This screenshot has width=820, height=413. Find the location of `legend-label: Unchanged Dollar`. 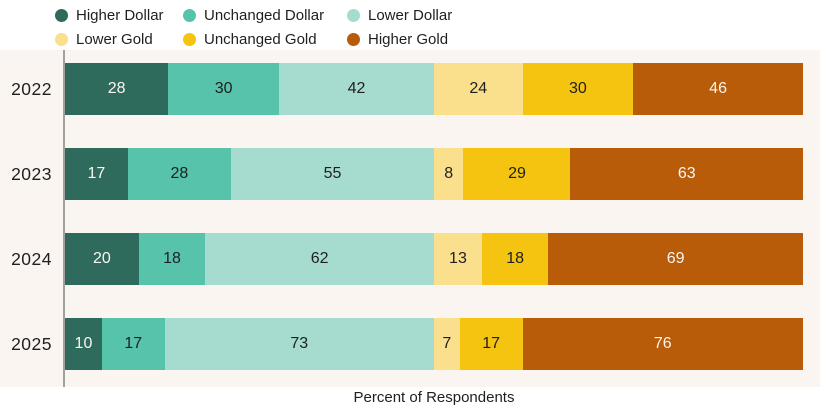

legend-label: Unchanged Dollar is located at coordinates (264, 15).